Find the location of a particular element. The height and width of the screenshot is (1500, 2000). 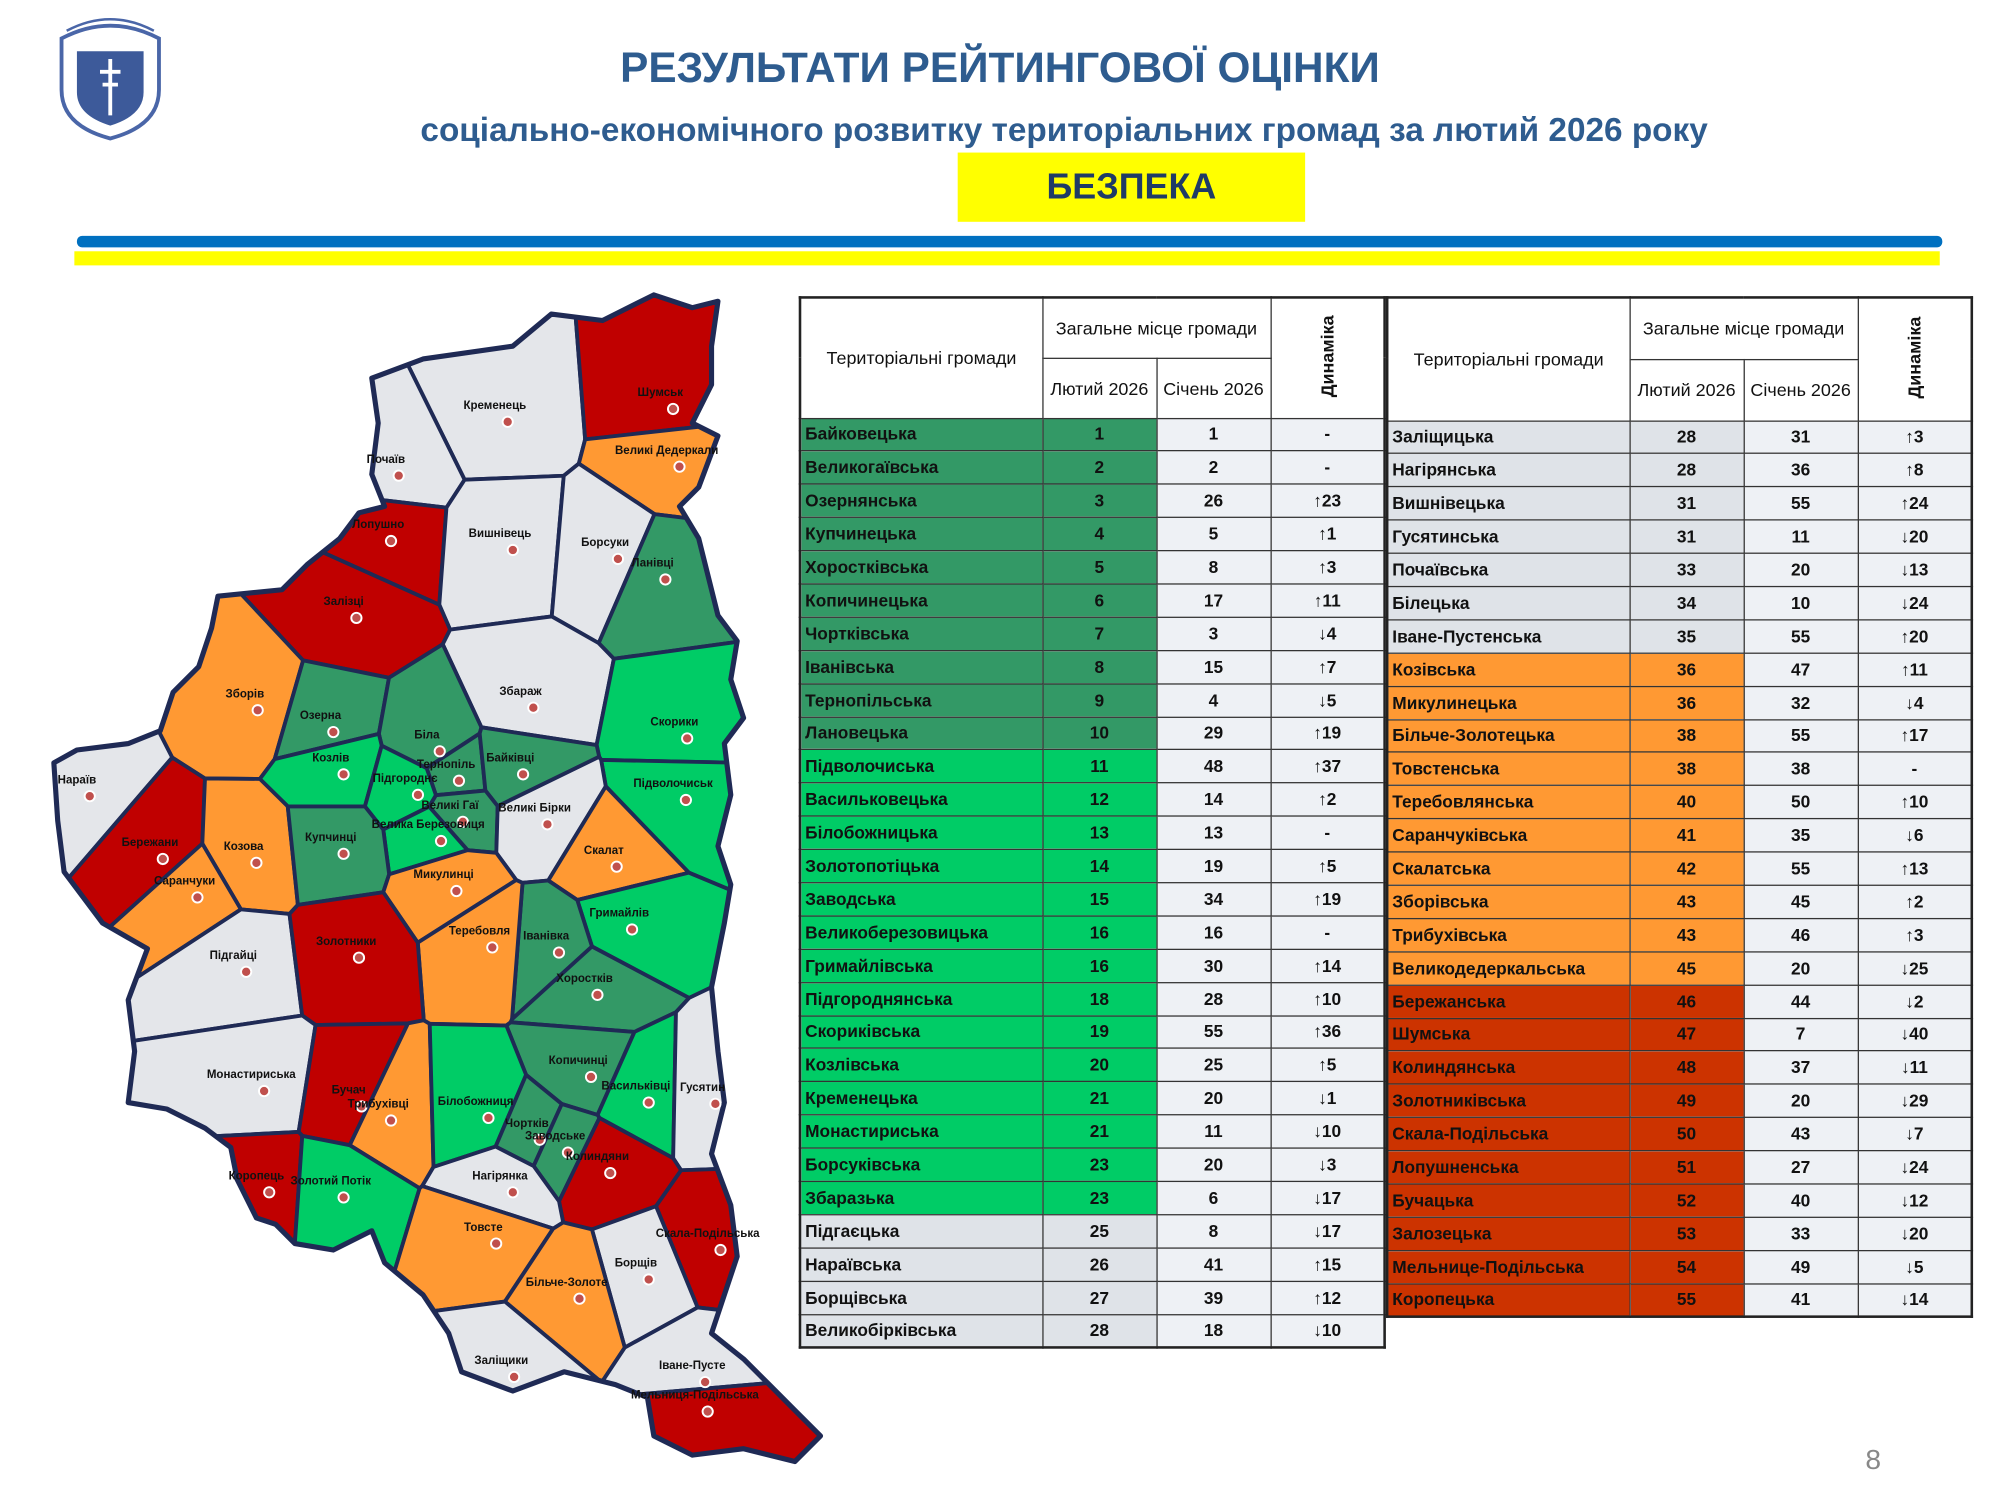

table-row: Теребовлянська 40 50 ↑10 is located at coordinates (1679, 802).